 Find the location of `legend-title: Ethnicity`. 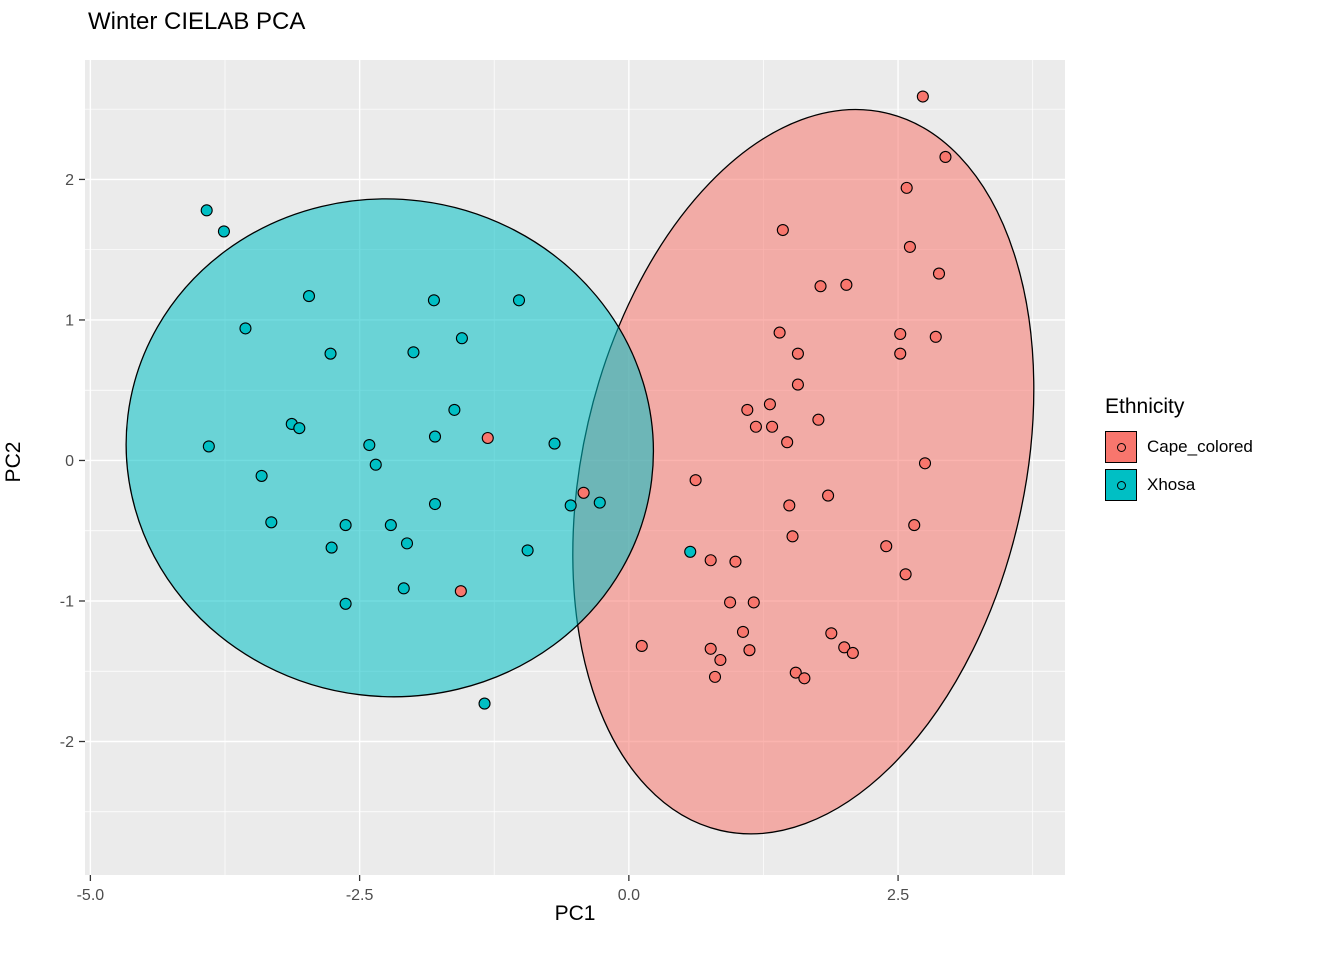

legend-title: Ethnicity is located at coordinates (1145, 406).